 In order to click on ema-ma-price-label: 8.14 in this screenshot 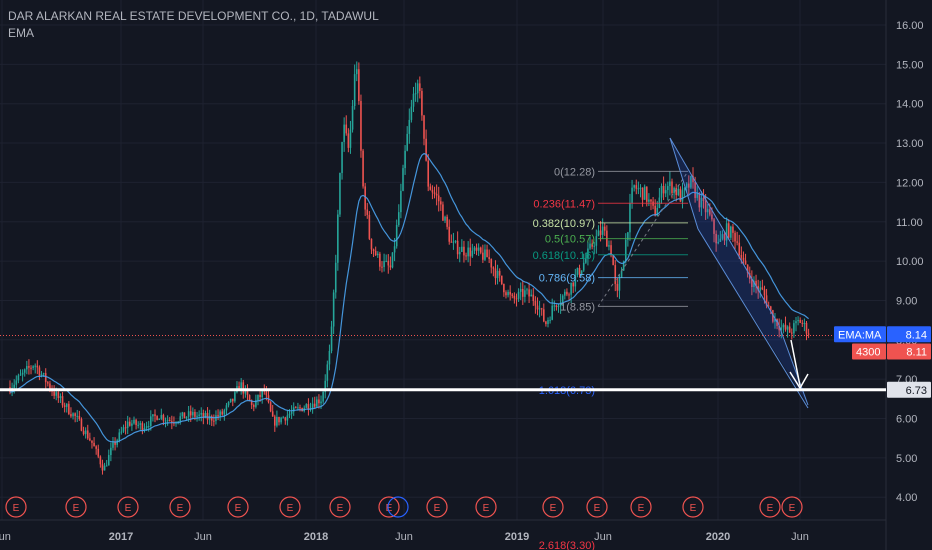, I will do `click(909, 334)`.